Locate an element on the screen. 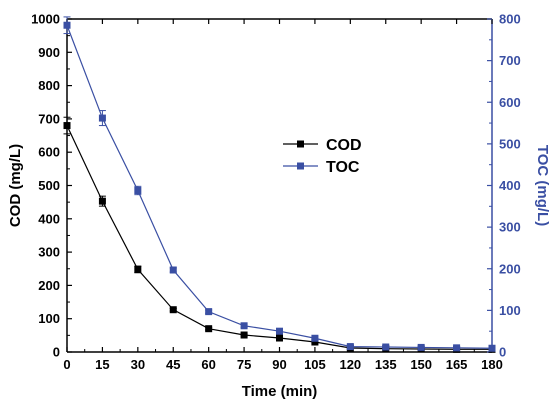  legend: COD TOC is located at coordinates (322, 156).